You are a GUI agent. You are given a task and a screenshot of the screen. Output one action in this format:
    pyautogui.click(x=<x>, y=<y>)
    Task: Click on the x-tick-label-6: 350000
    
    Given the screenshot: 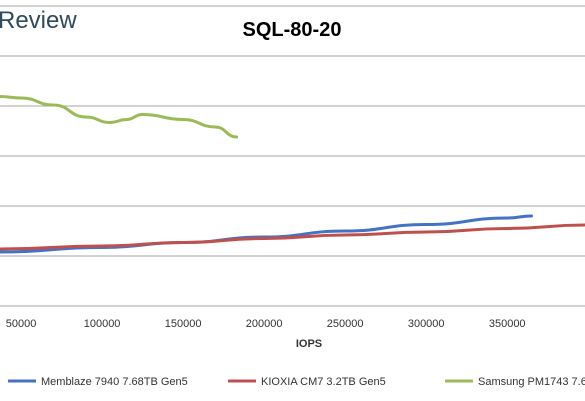 What is the action you would take?
    pyautogui.click(x=507, y=324)
    